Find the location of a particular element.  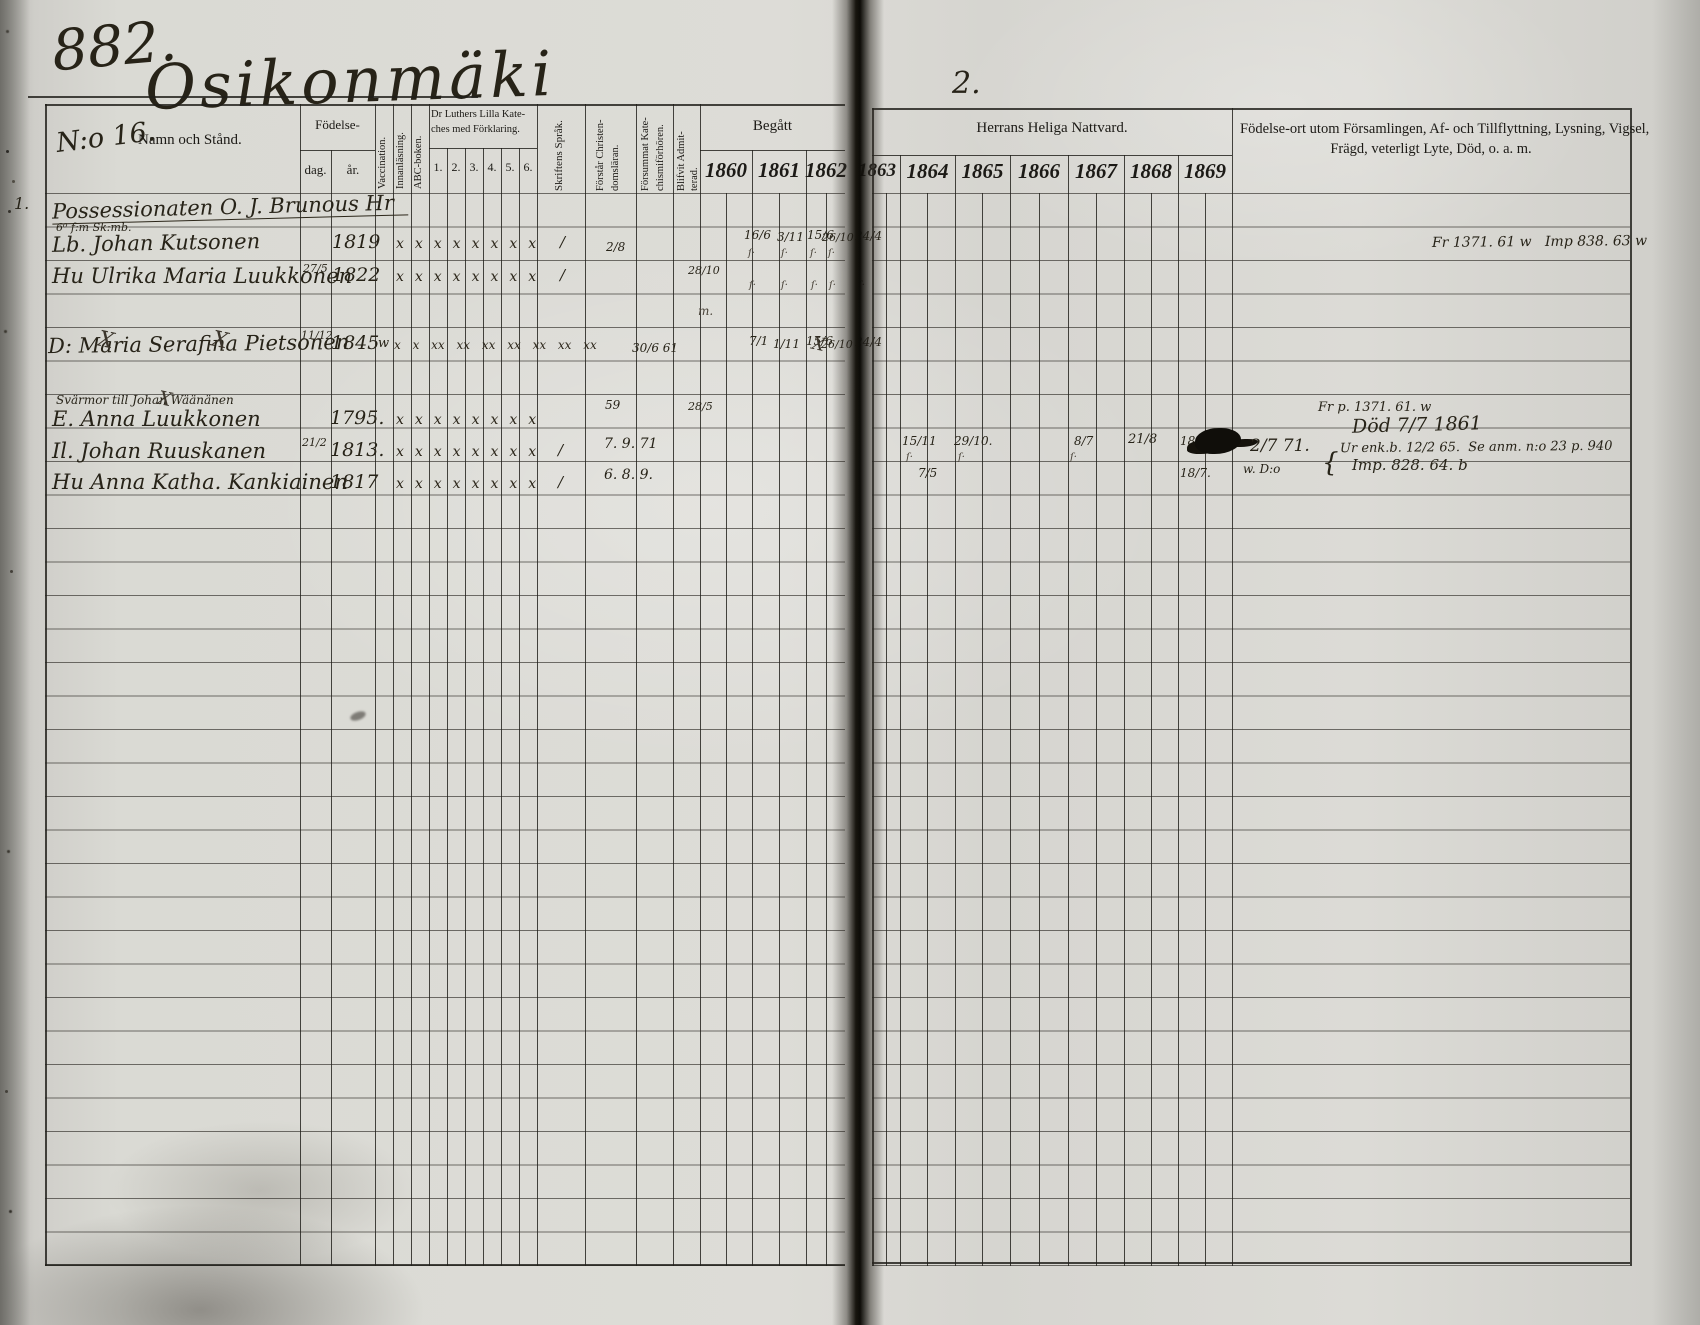

entry-r2-language-mark: / is located at coordinates (563, 242).